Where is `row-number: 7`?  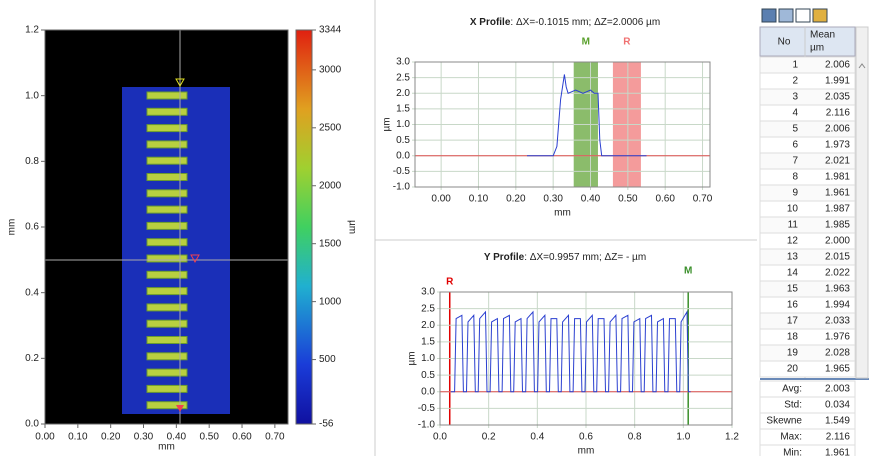 row-number: 7 is located at coordinates (795, 161).